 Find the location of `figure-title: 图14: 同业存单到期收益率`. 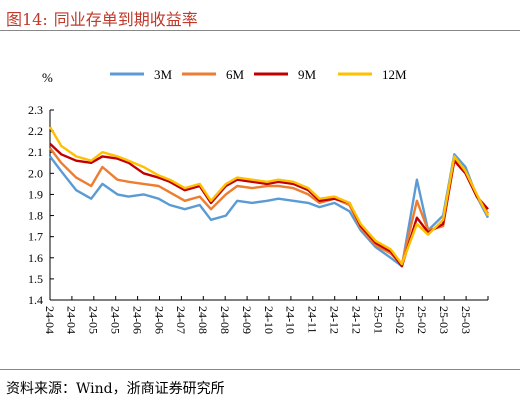

figure-title: 图14: 同业存单到期收益率 is located at coordinates (102, 18).